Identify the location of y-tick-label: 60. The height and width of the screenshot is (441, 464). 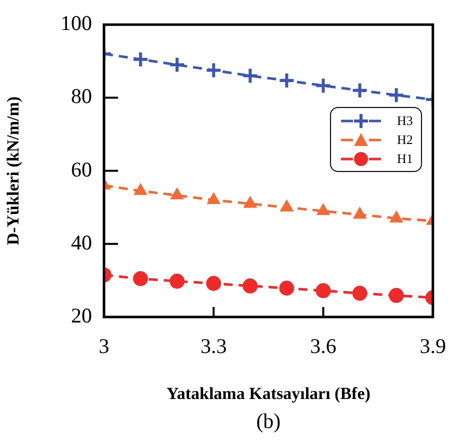
(81, 169).